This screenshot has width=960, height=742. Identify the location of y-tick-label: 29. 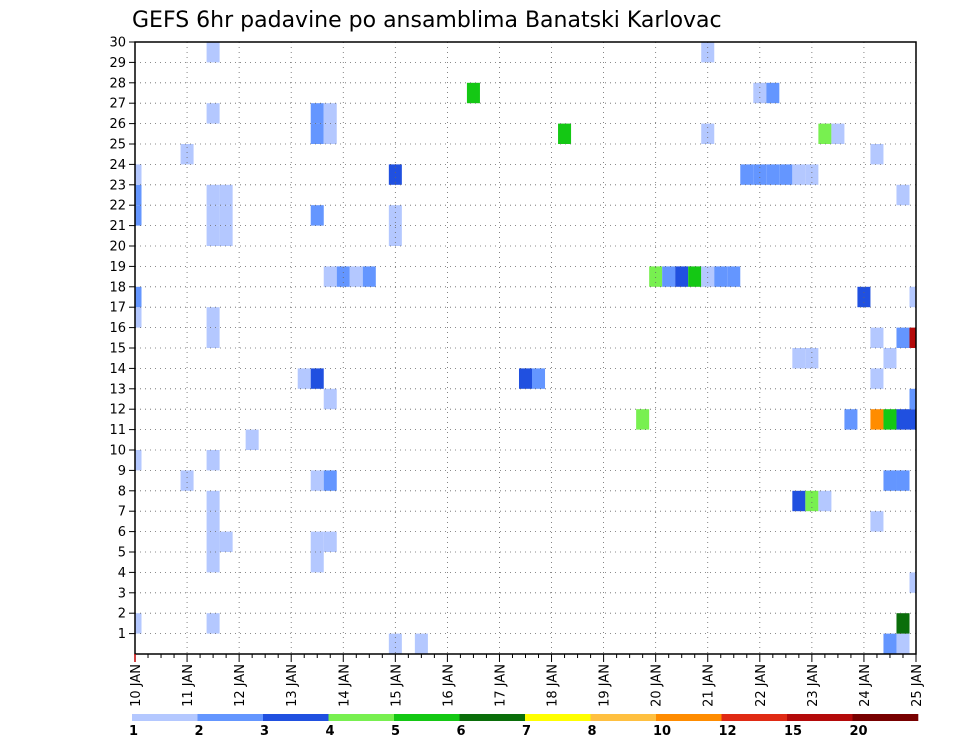
(117, 63).